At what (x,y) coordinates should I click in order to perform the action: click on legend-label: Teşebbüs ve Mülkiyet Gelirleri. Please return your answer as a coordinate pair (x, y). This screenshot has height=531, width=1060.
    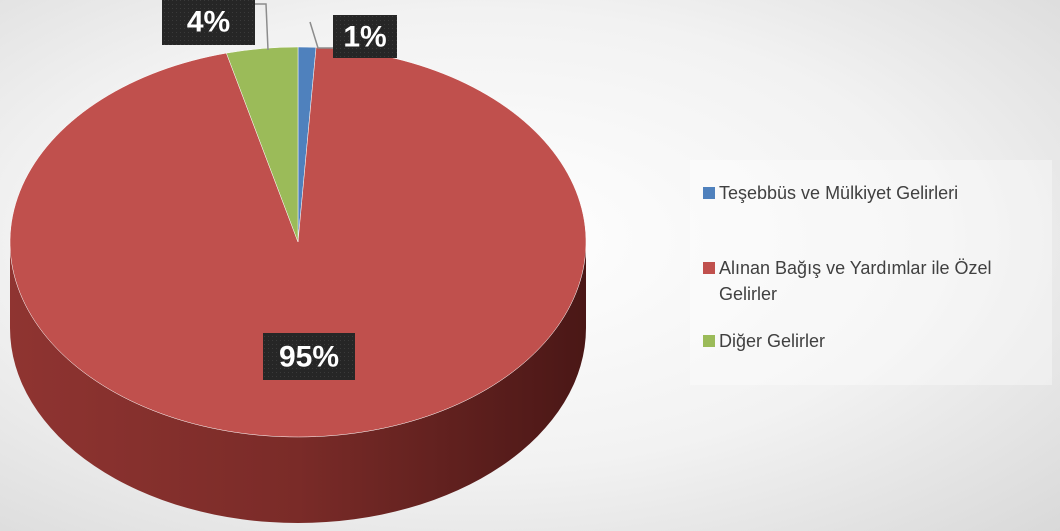
    Looking at the image, I should click on (839, 193).